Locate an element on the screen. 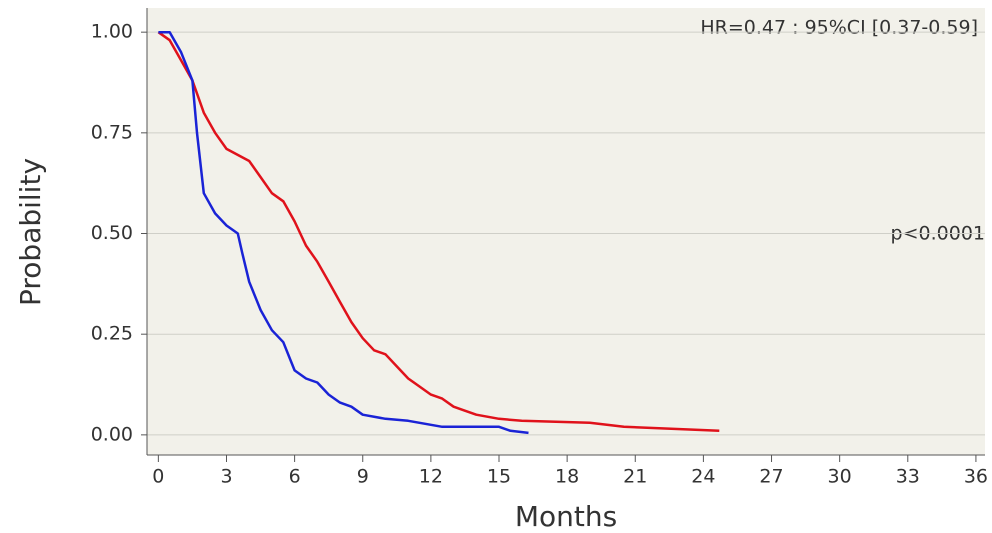  x-tick-label: 24 is located at coordinates (703, 477).